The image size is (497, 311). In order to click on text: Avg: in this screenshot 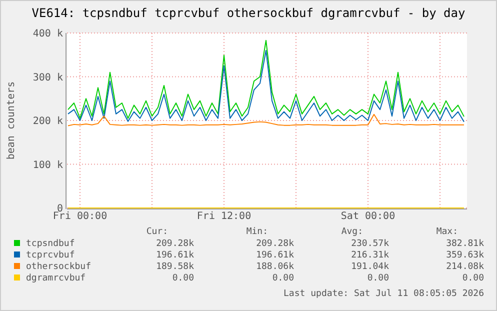, I will do `click(352, 232)`.